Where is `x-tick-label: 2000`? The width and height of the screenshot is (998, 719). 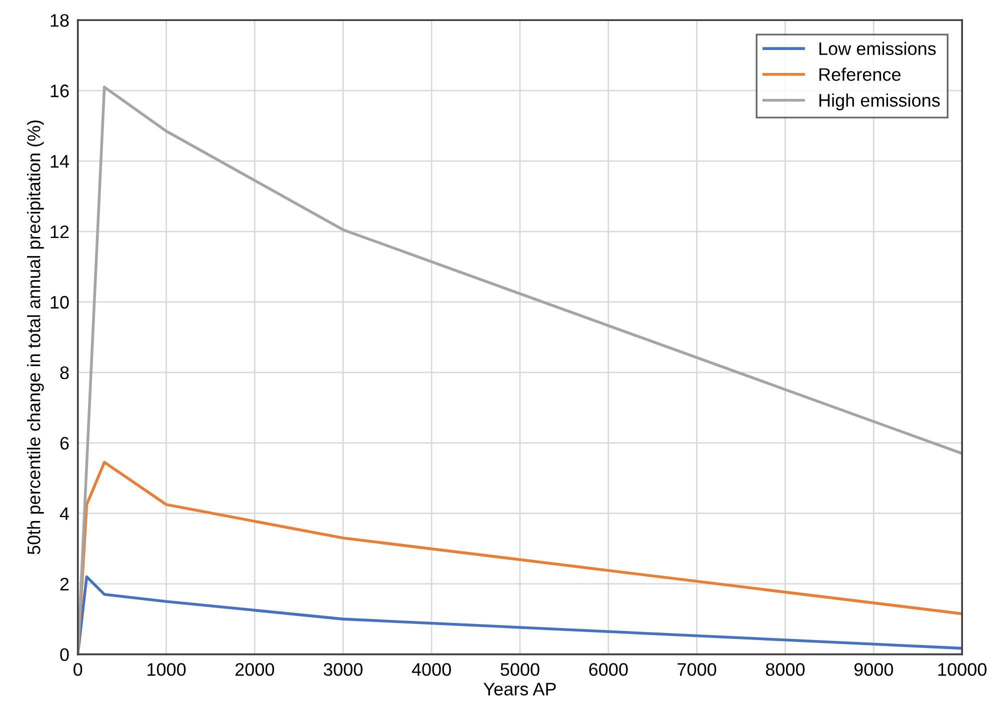 x-tick-label: 2000 is located at coordinates (255, 669).